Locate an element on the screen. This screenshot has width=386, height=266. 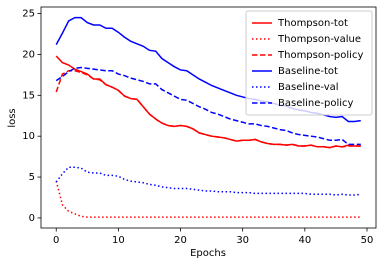
x-tick-label: 40 is located at coordinates (304, 240).